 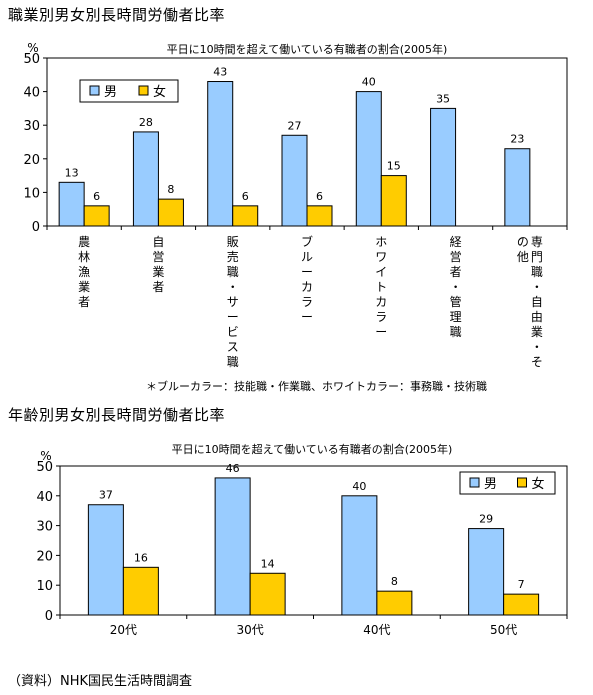 I want to click on x-category-label: 50代, so click(x=503, y=630).